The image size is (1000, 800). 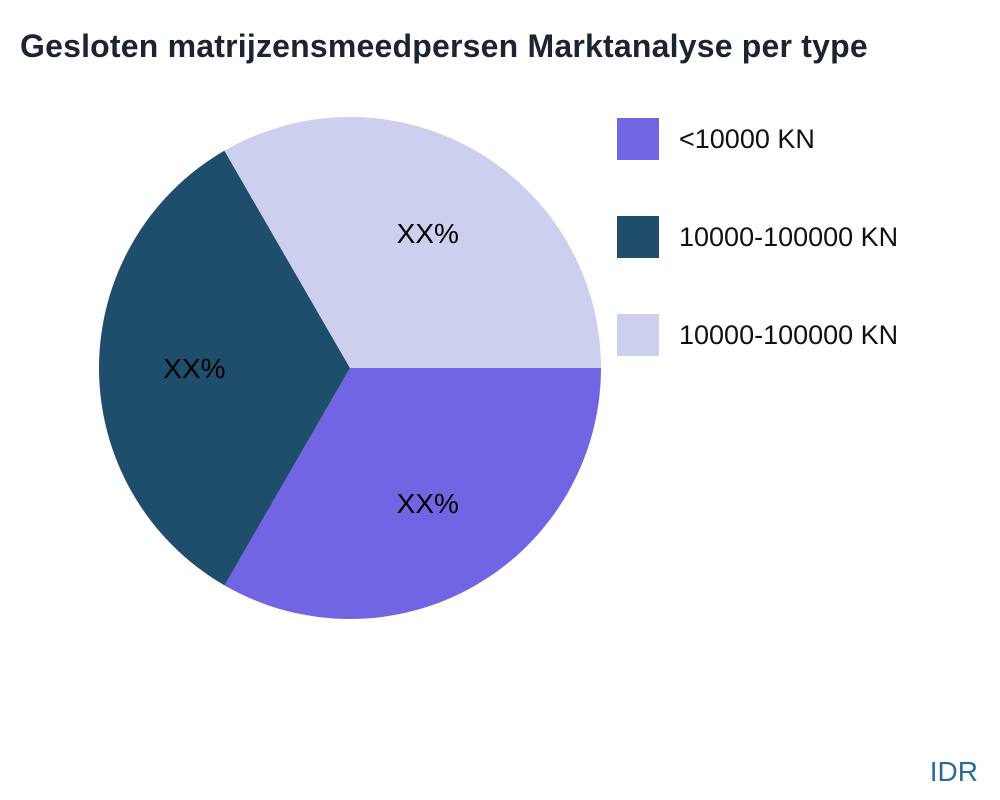 I want to click on slice-label-0: XX%, so click(x=428, y=503).